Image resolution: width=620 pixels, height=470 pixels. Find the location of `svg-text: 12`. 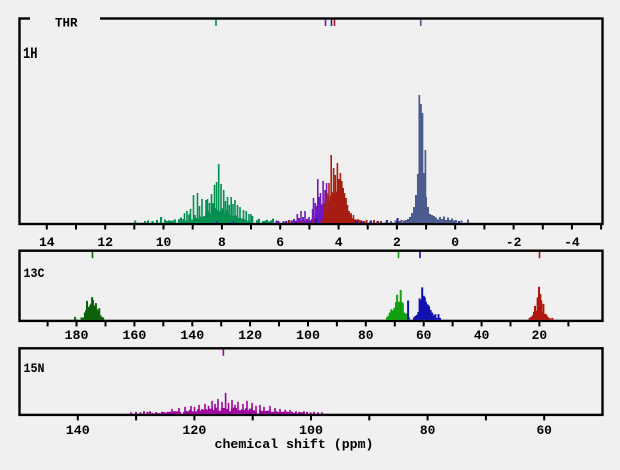

svg-text: 12 is located at coordinates (105, 242).